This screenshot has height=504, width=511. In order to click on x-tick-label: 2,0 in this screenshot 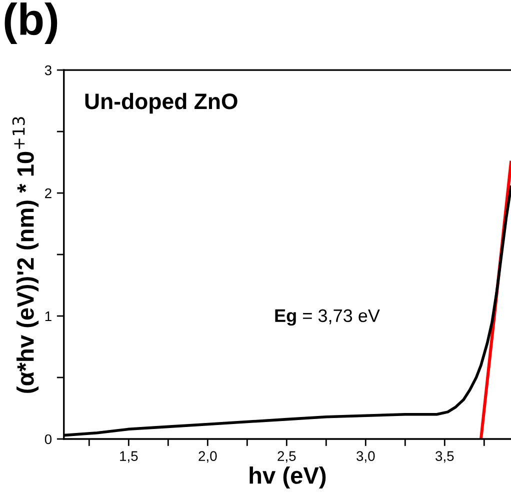, I will do `click(207, 457)`.